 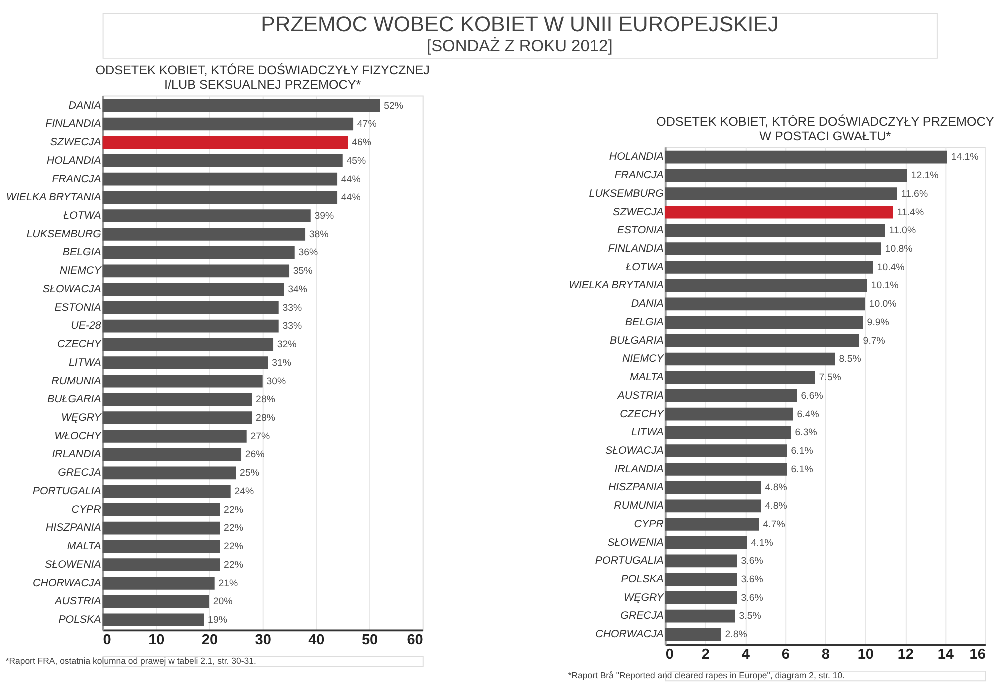 What do you see at coordinates (131, 661) in the screenshot?
I see `text: *Raport FRA, ostatnia kolumna od prawej w tabeli 2.1, str. 30-31.` at bounding box center [131, 661].